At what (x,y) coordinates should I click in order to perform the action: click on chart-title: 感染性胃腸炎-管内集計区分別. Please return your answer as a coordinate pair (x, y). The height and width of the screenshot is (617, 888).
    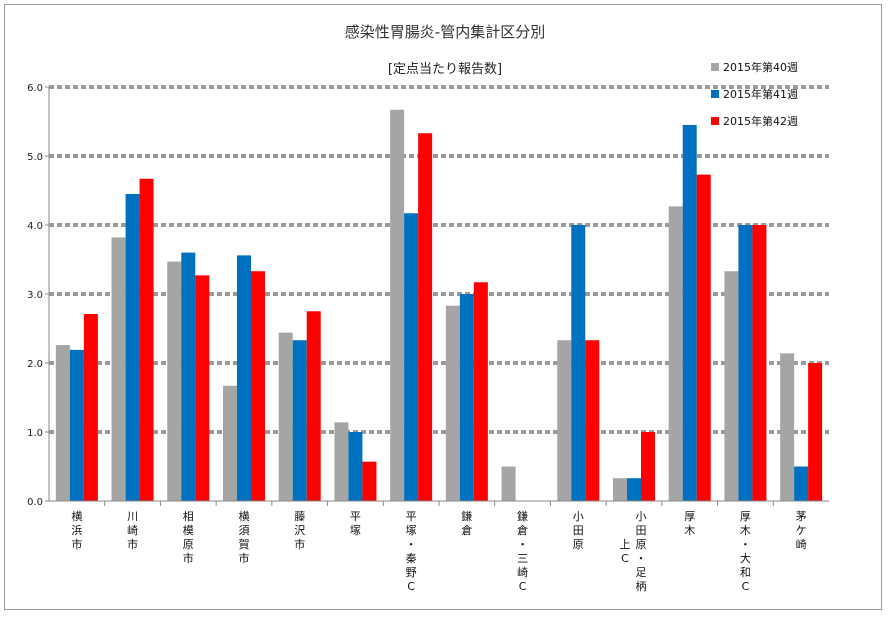
    Looking at the image, I should click on (445, 32).